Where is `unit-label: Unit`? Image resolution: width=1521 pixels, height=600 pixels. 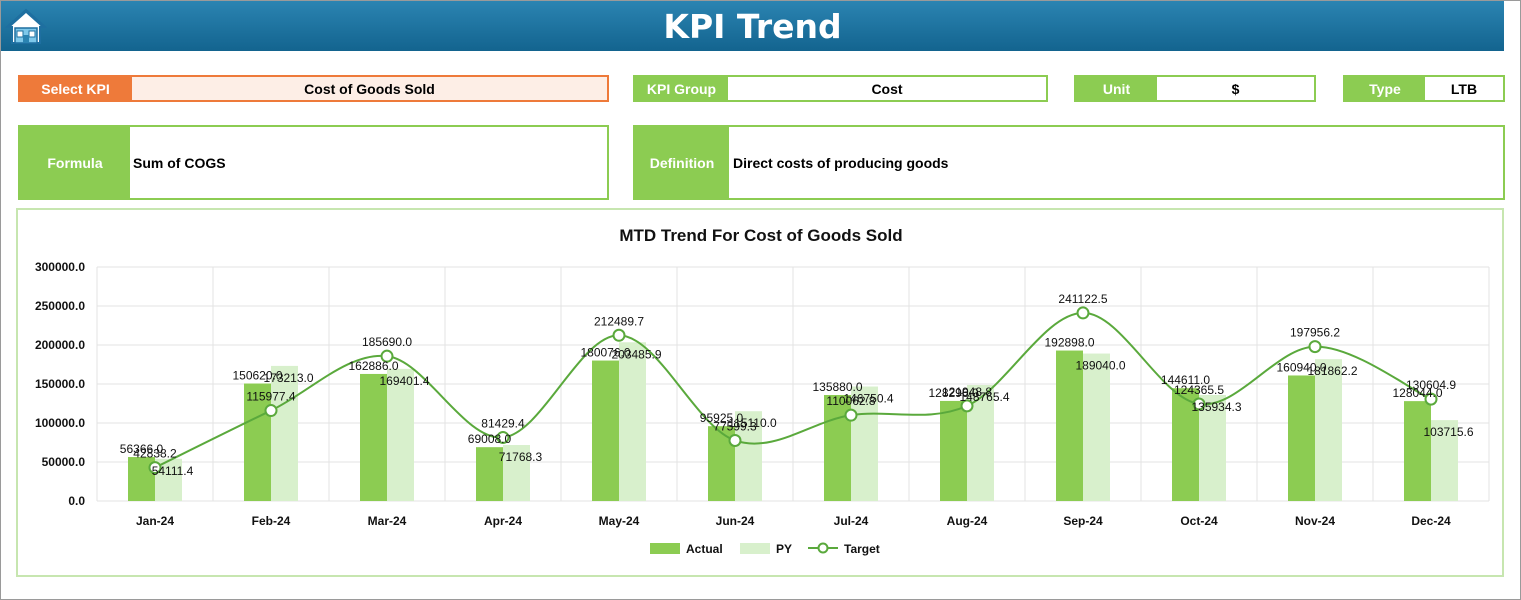 unit-label: Unit is located at coordinates (1116, 88).